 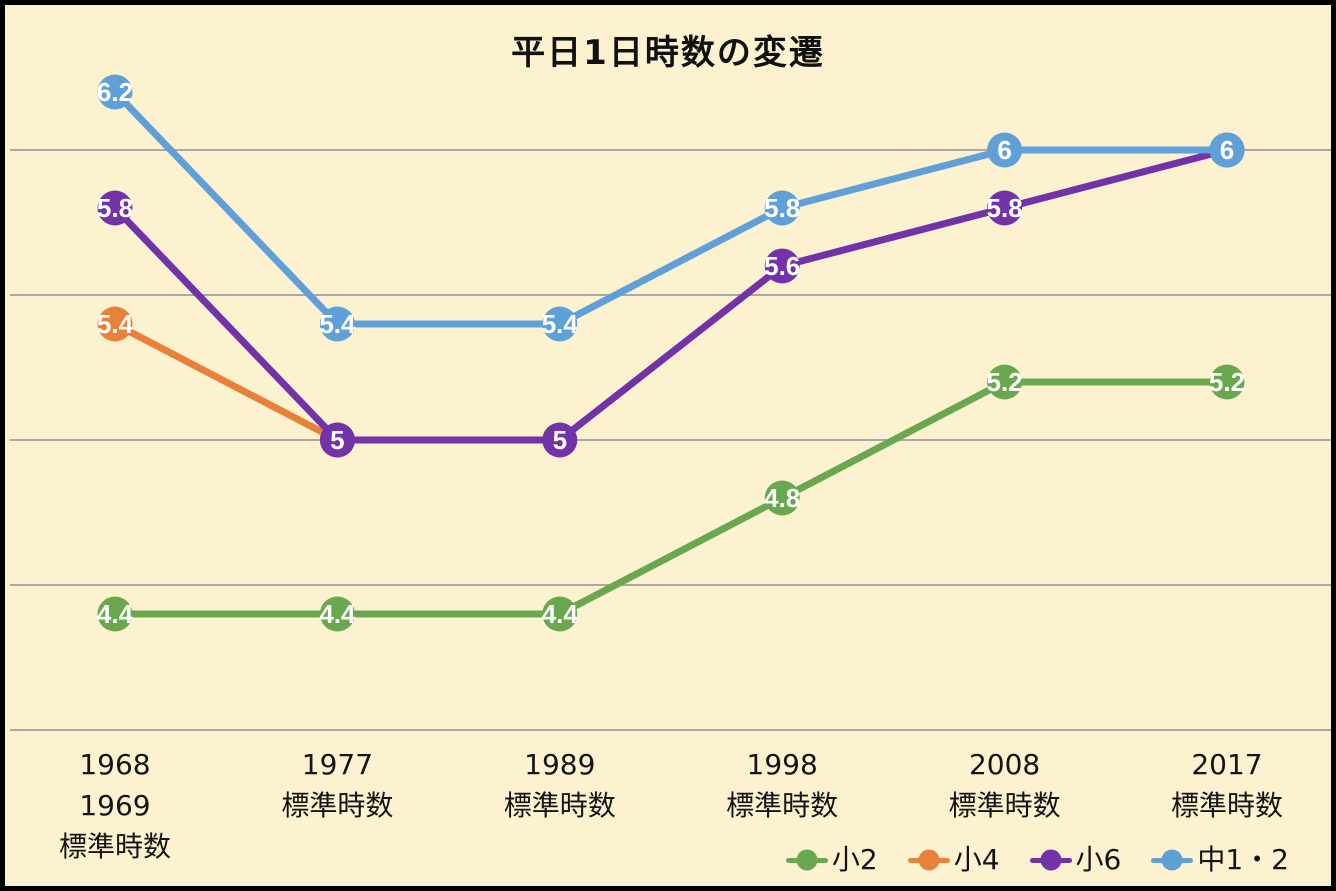 I want to click on data-point-label: 6.2, so click(x=115, y=92).